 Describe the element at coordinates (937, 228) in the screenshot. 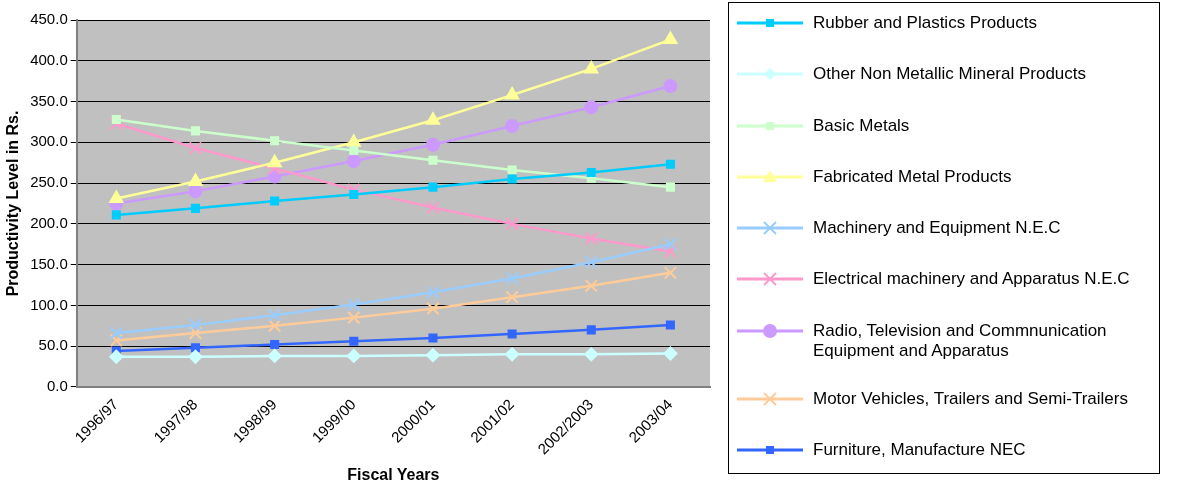

I see `legend-label: Machinery and Equipment N.E.C` at that location.